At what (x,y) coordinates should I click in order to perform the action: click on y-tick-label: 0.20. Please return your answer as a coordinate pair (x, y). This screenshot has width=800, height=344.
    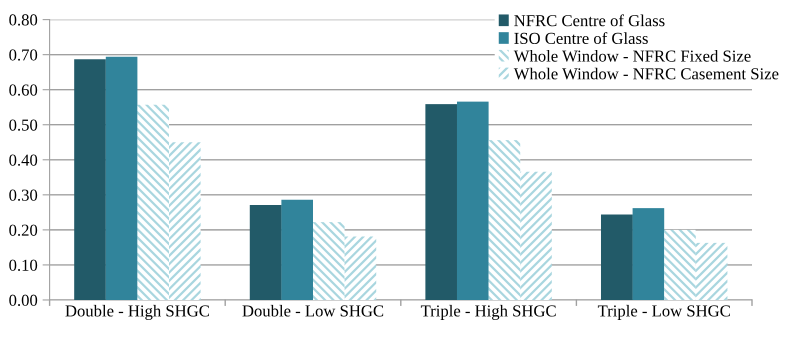
    Looking at the image, I should click on (23, 230).